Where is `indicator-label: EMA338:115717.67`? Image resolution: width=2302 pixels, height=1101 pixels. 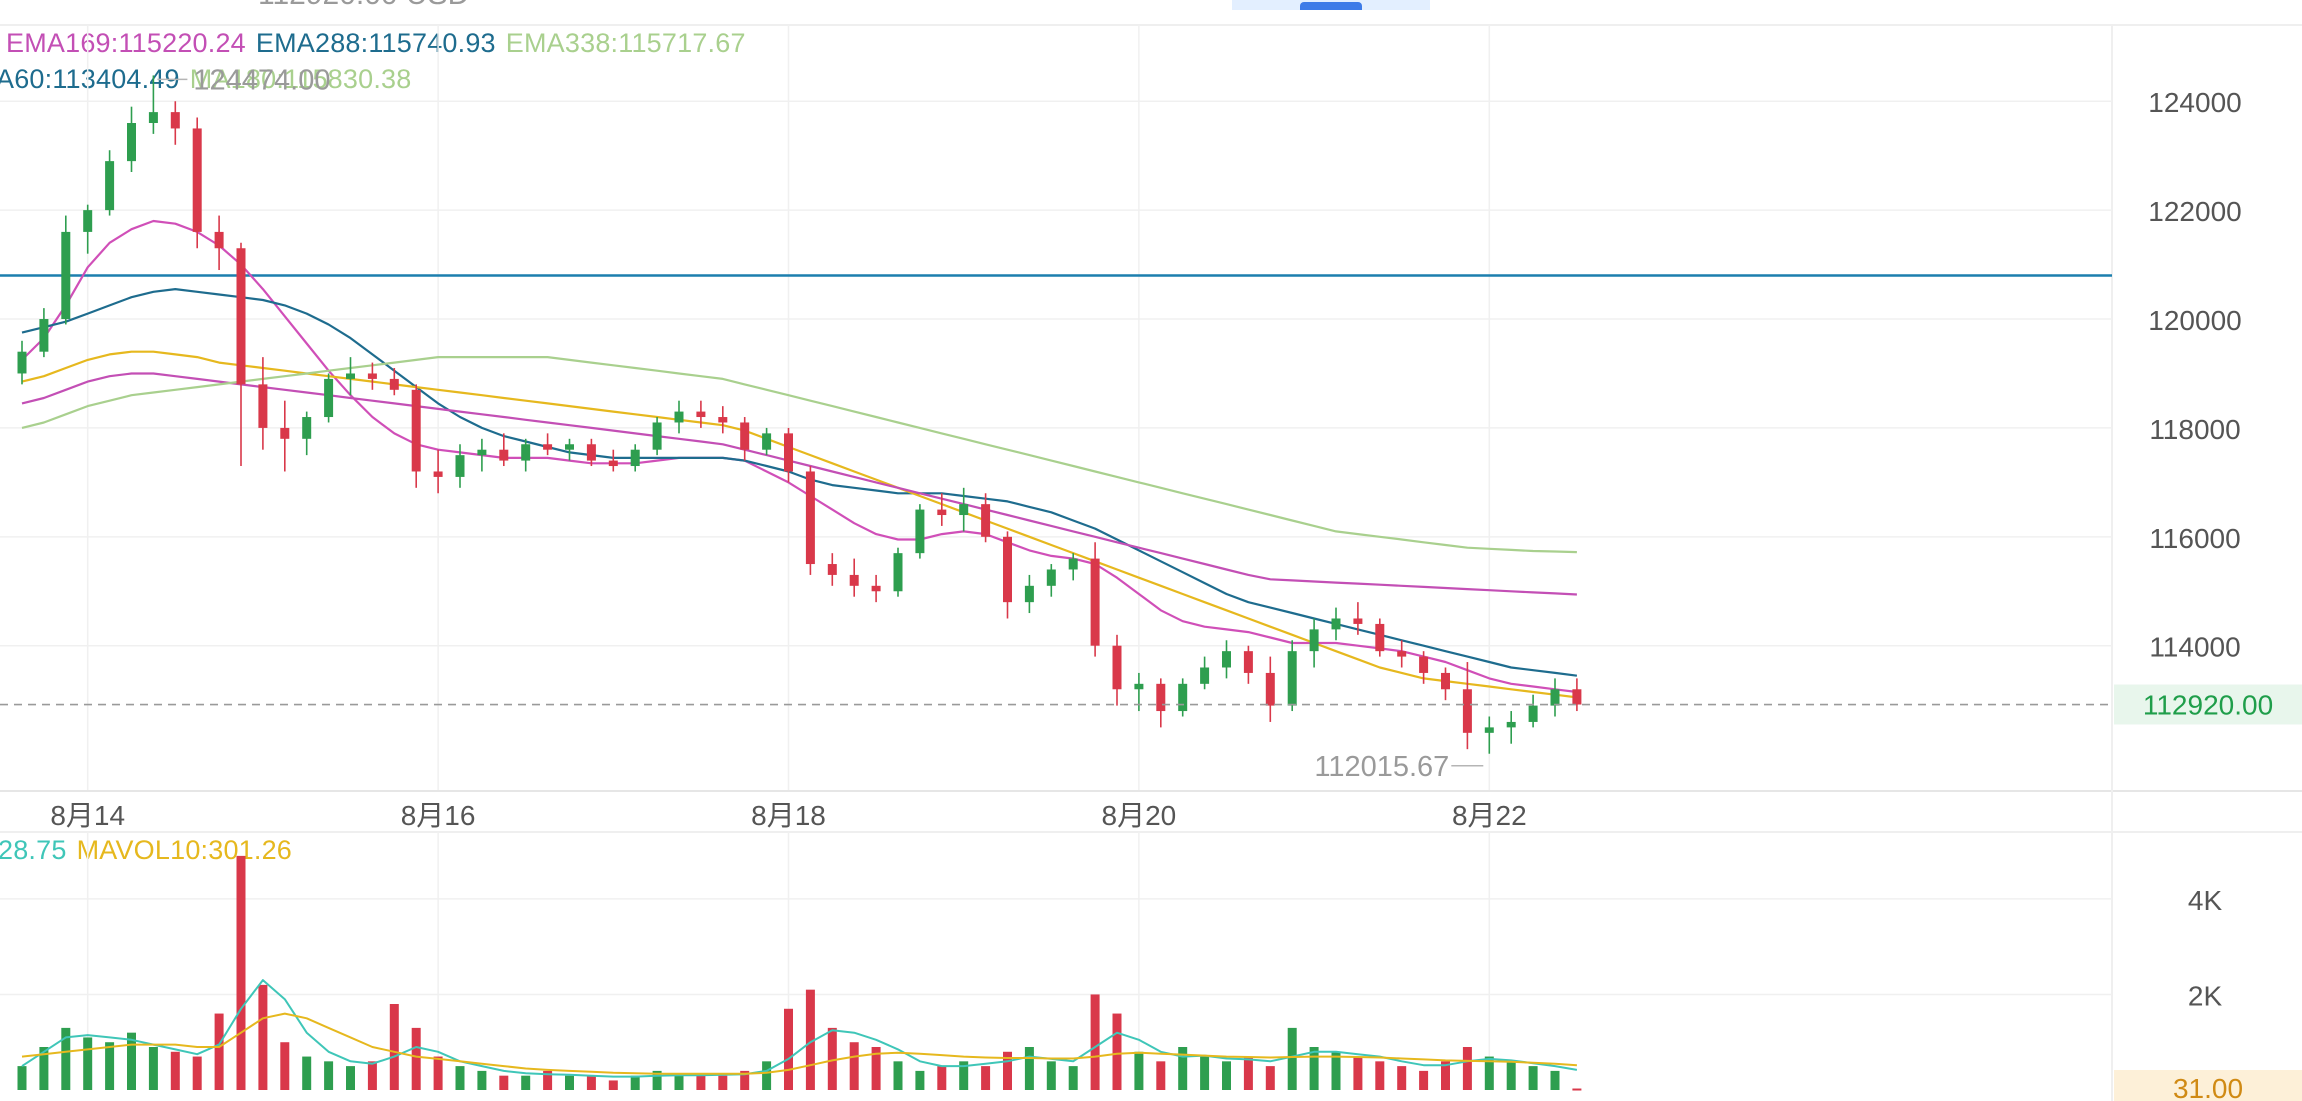 indicator-label: EMA338:115717.67 is located at coordinates (625, 43).